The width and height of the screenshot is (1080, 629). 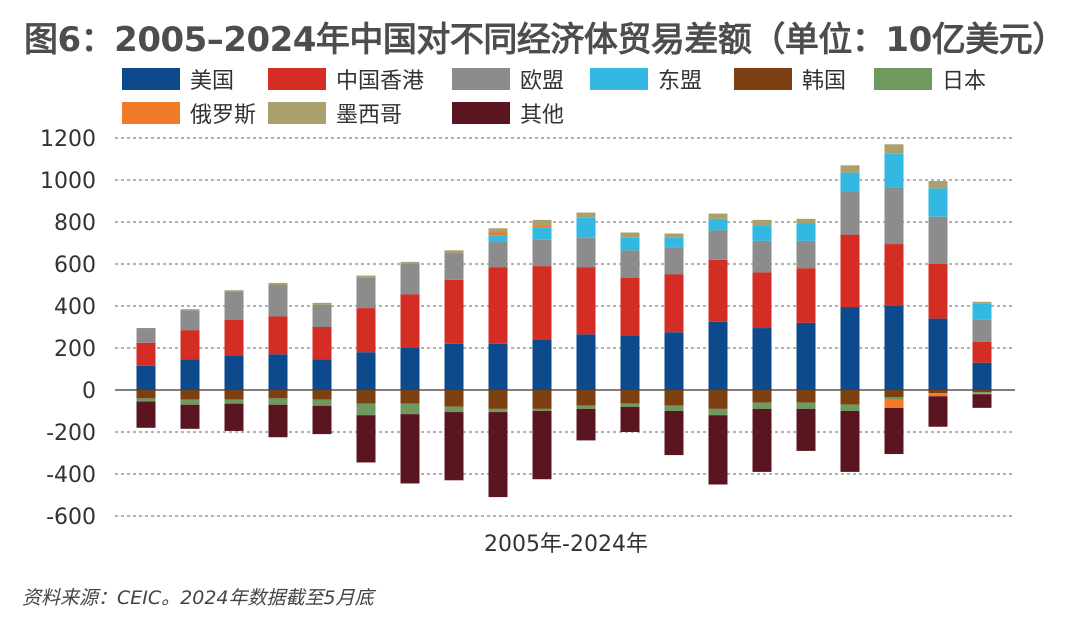 What do you see at coordinates (566, 544) in the screenshot?
I see `x-axis-label: 2005年-2024年` at bounding box center [566, 544].